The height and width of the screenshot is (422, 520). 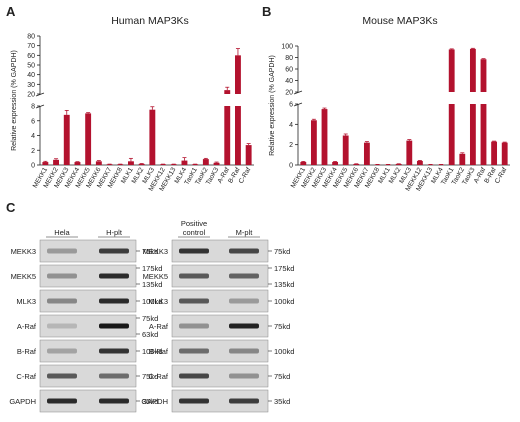 What do you see at coordinates (266, 11) in the screenshot?
I see `panel-letter-b: B` at bounding box center [266, 11].